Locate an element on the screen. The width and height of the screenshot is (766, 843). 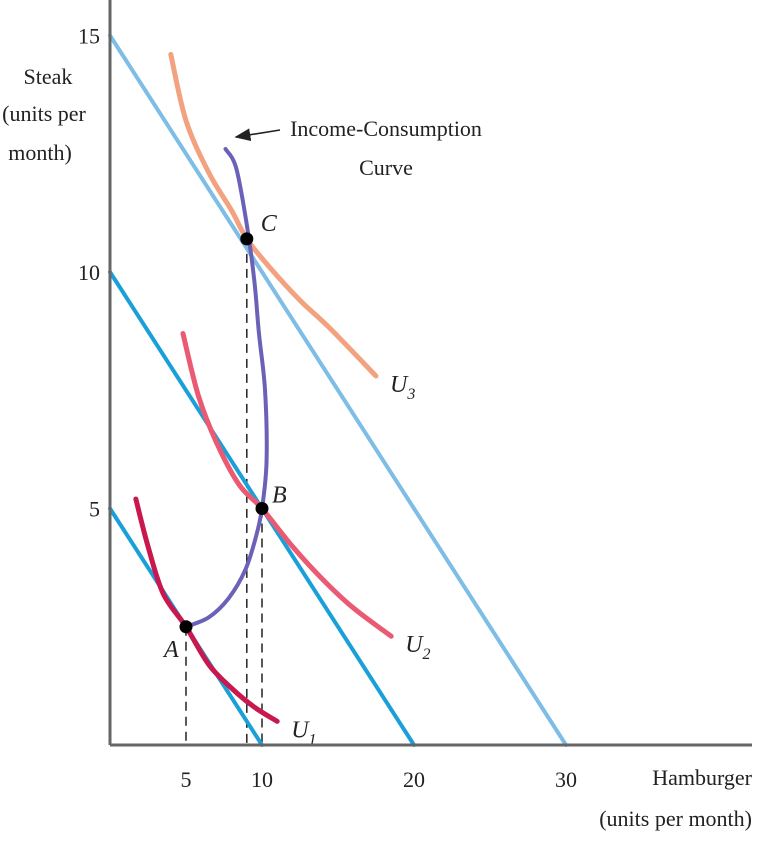
x-tick-label: 10 is located at coordinates (262, 779).